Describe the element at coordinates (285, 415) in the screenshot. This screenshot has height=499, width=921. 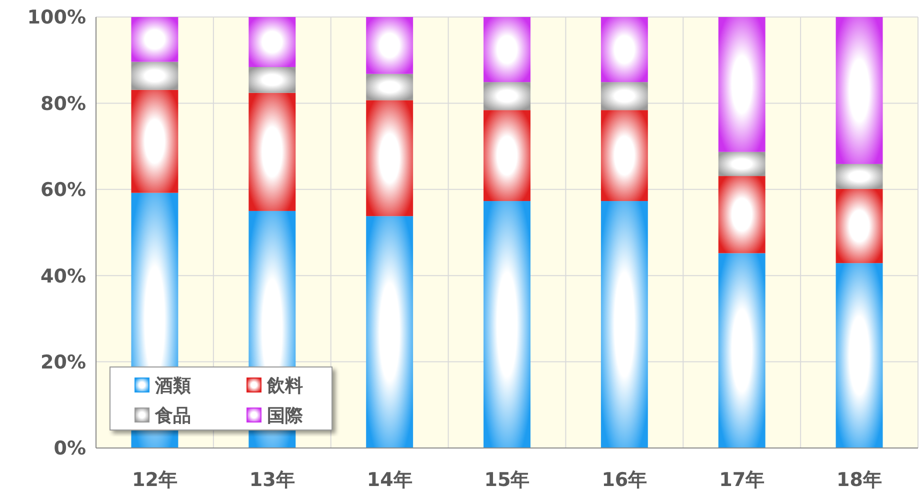
I see `legend-label: 国際` at that location.